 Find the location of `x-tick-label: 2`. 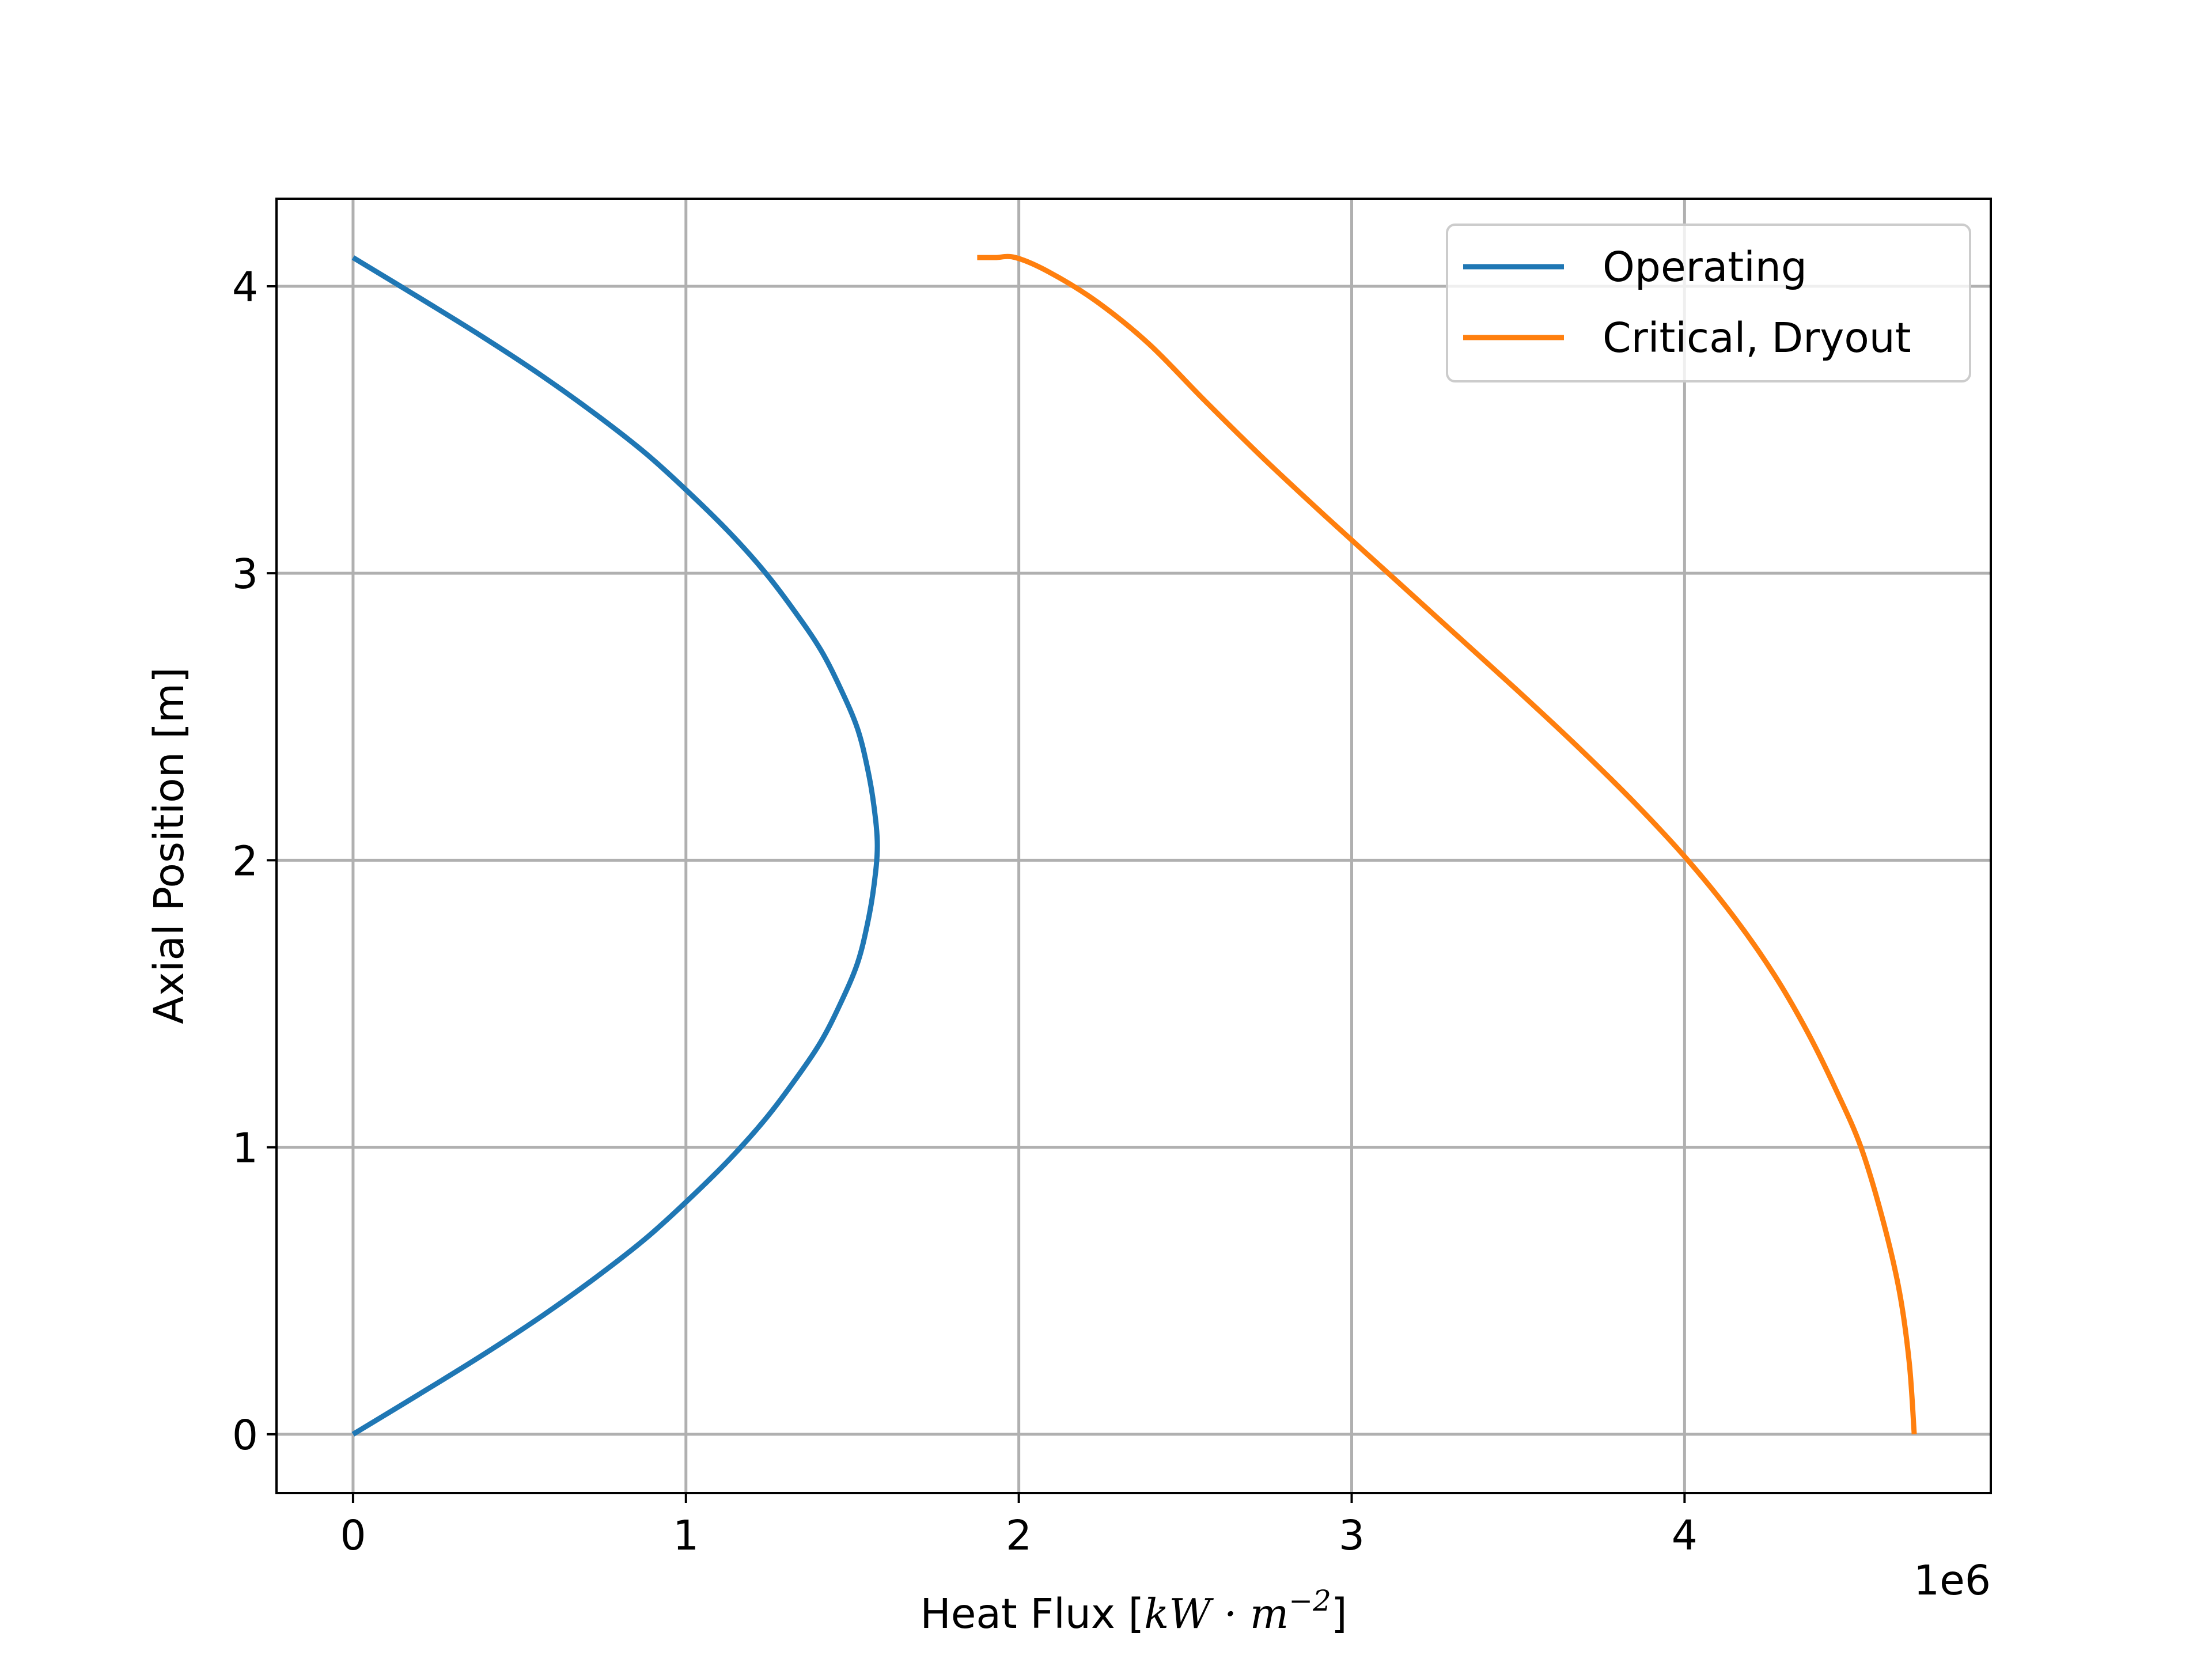

x-tick-label: 2 is located at coordinates (1019, 1535).